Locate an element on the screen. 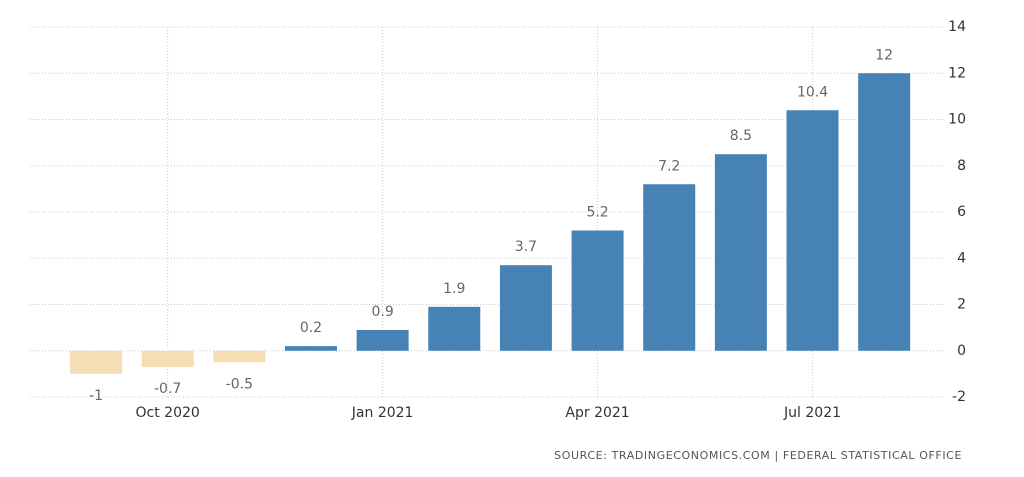  x-tick-label: Oct 2020 is located at coordinates (168, 413).